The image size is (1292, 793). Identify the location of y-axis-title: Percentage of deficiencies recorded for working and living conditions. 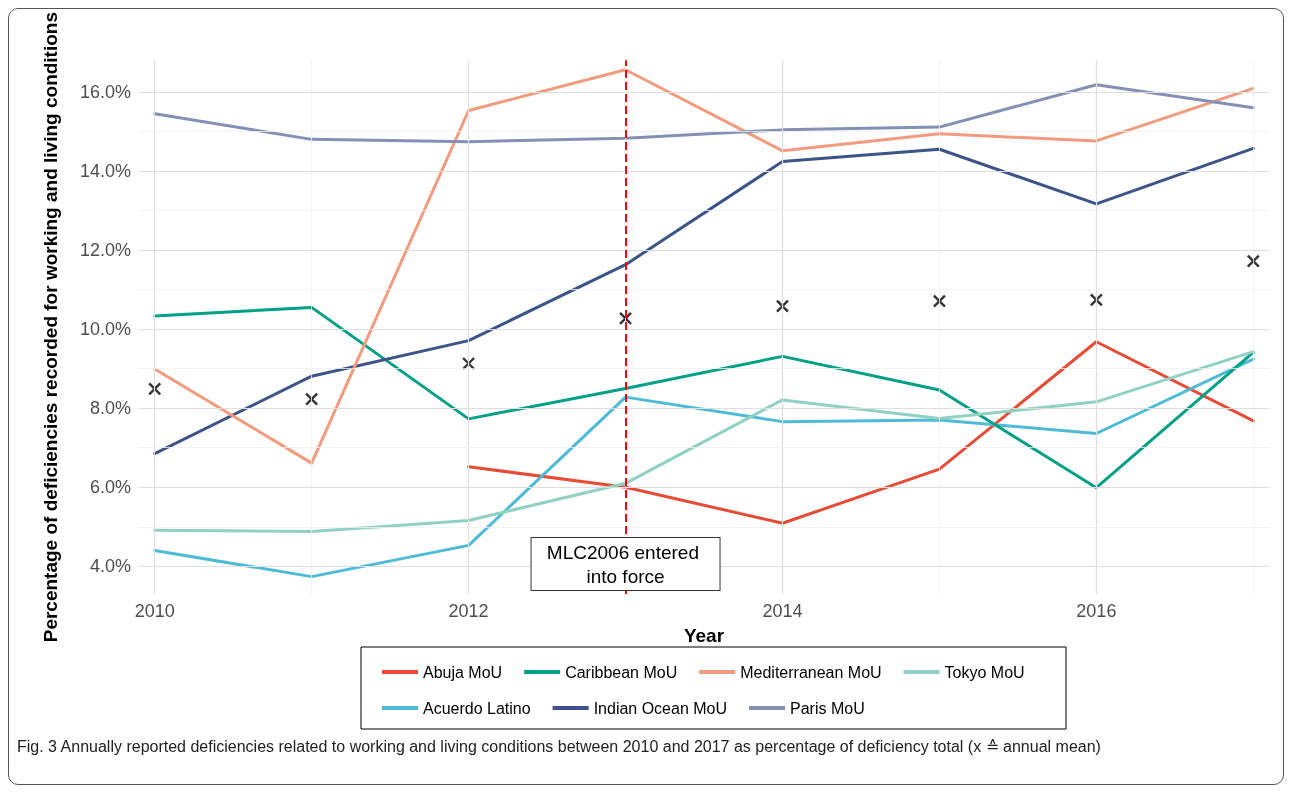
(50, 327).